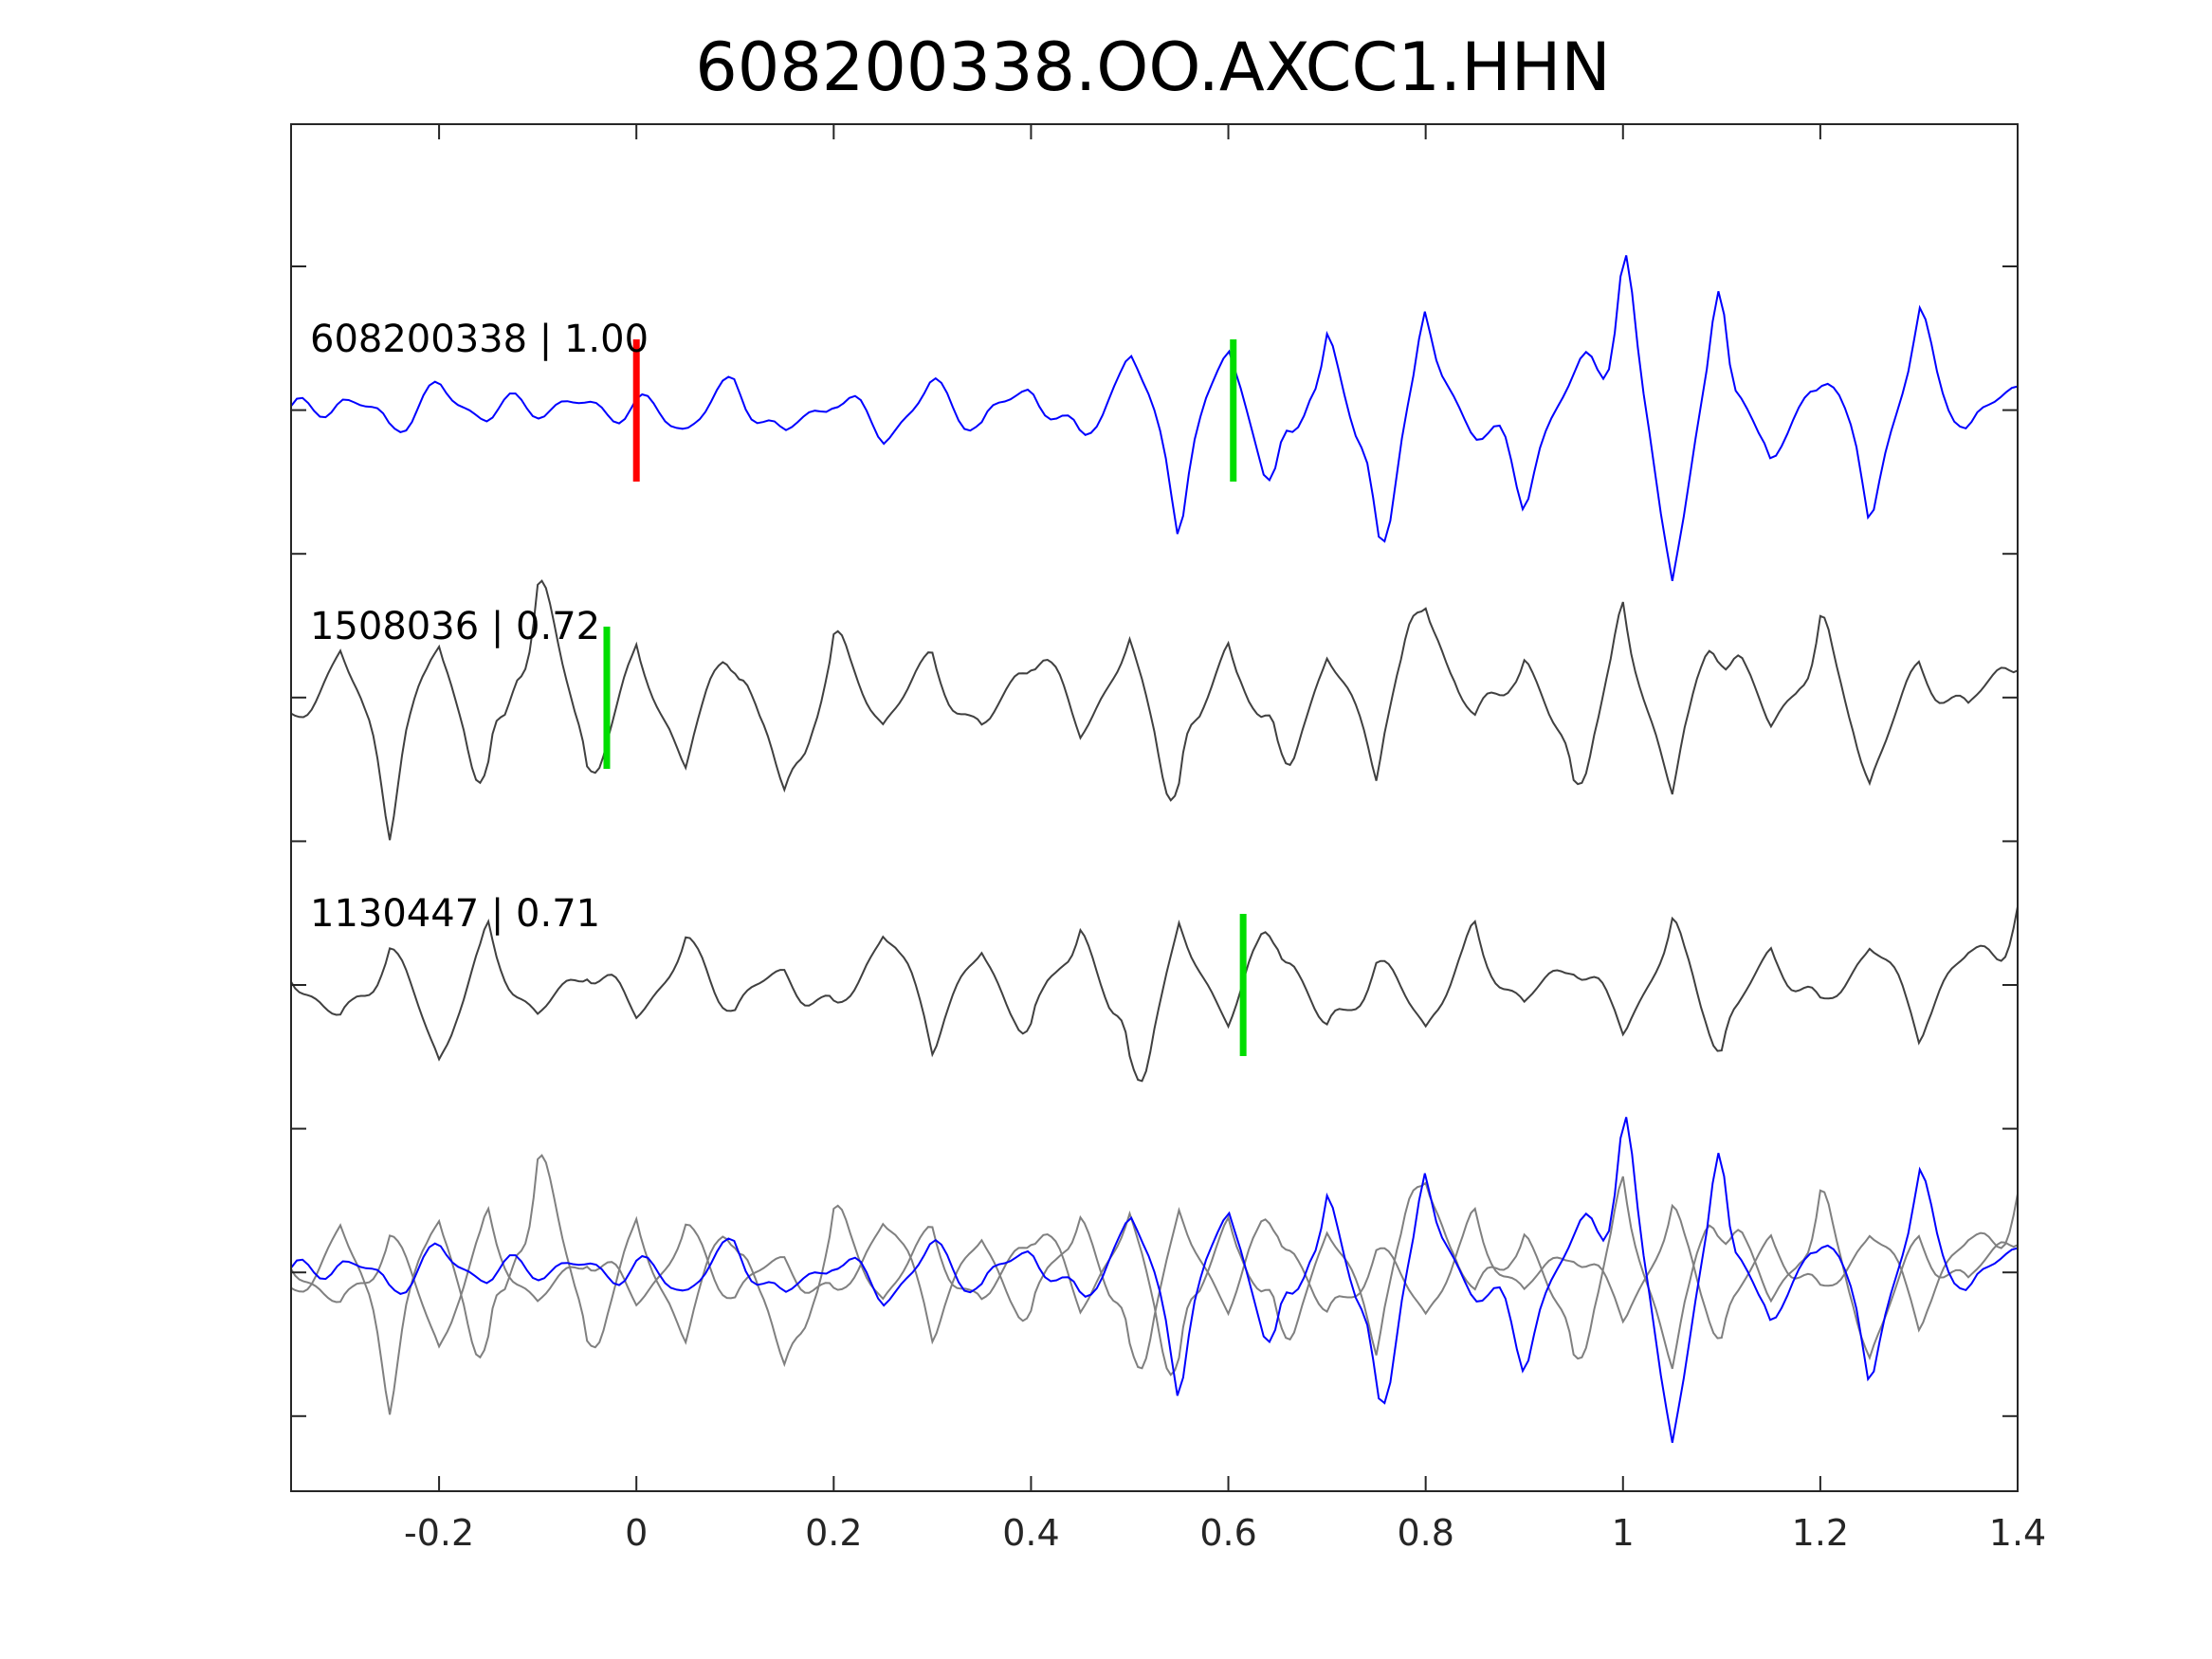  Describe the element at coordinates (1820, 1533) in the screenshot. I see `x-tick-label: 1.2` at that location.